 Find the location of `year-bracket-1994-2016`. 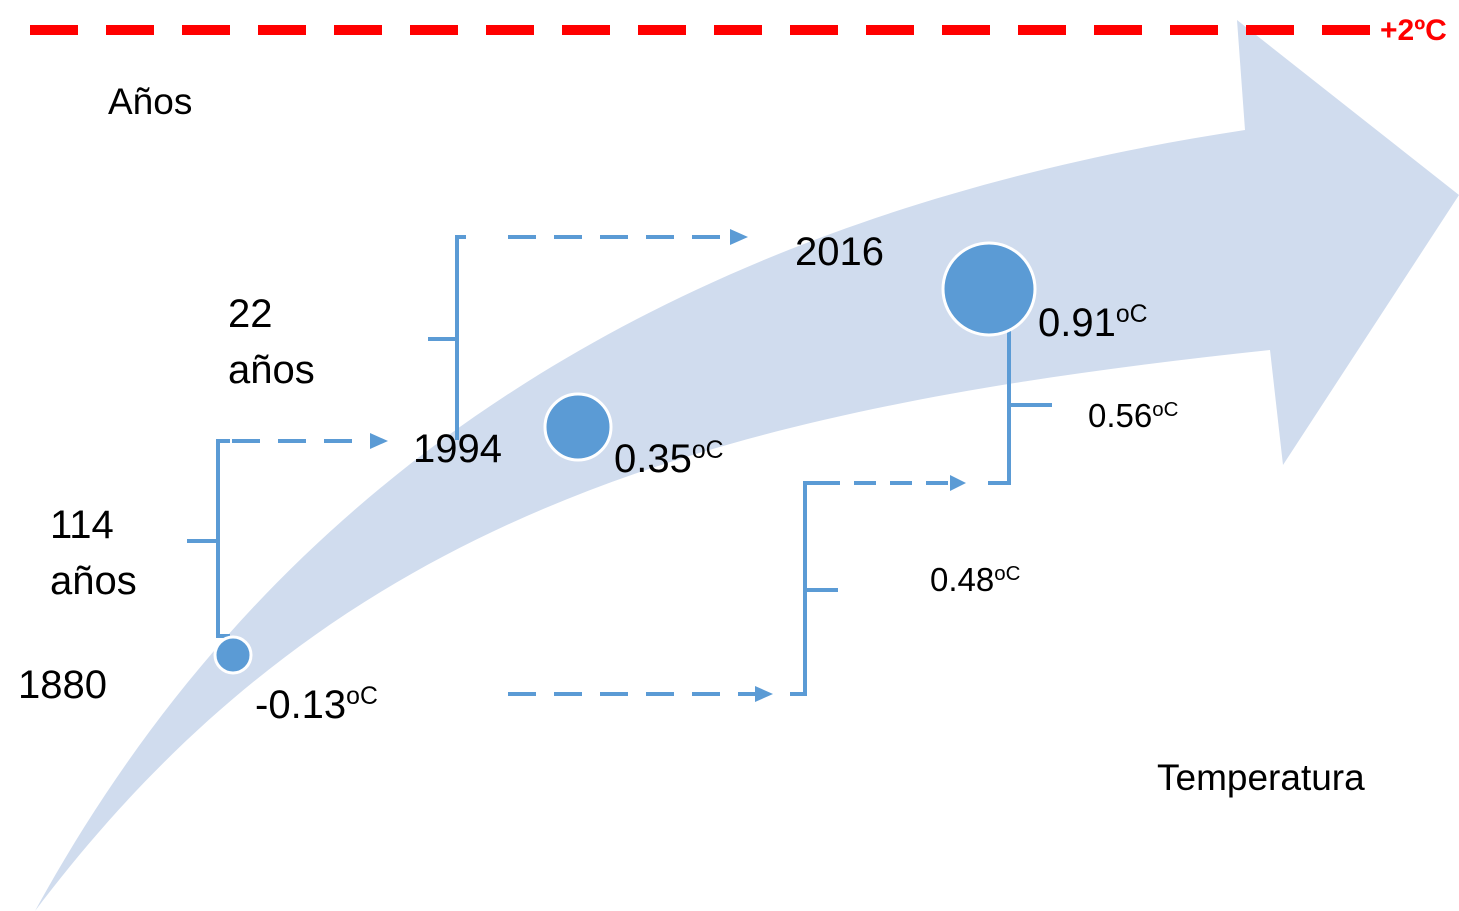

year-bracket-1994-2016 is located at coordinates (447, 338).